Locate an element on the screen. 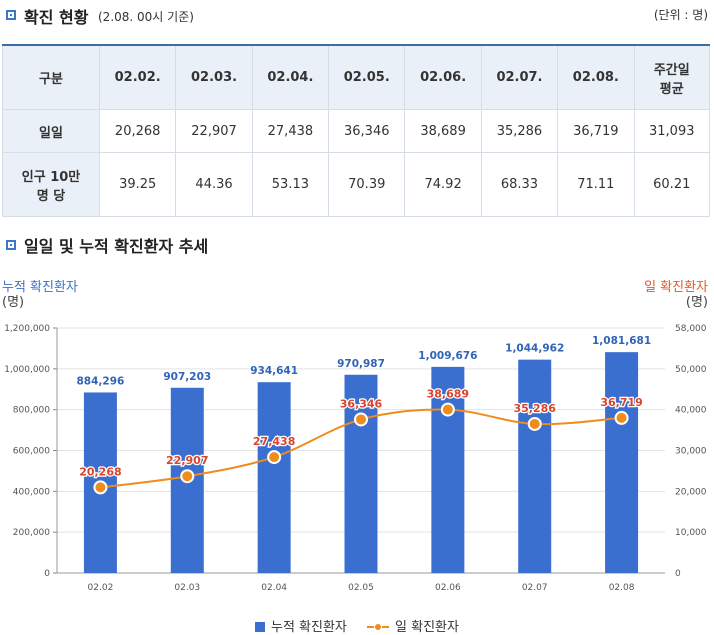 Image resolution: width=714 pixels, height=635 pixels. right-tick-label: 40,000 is located at coordinates (691, 411).